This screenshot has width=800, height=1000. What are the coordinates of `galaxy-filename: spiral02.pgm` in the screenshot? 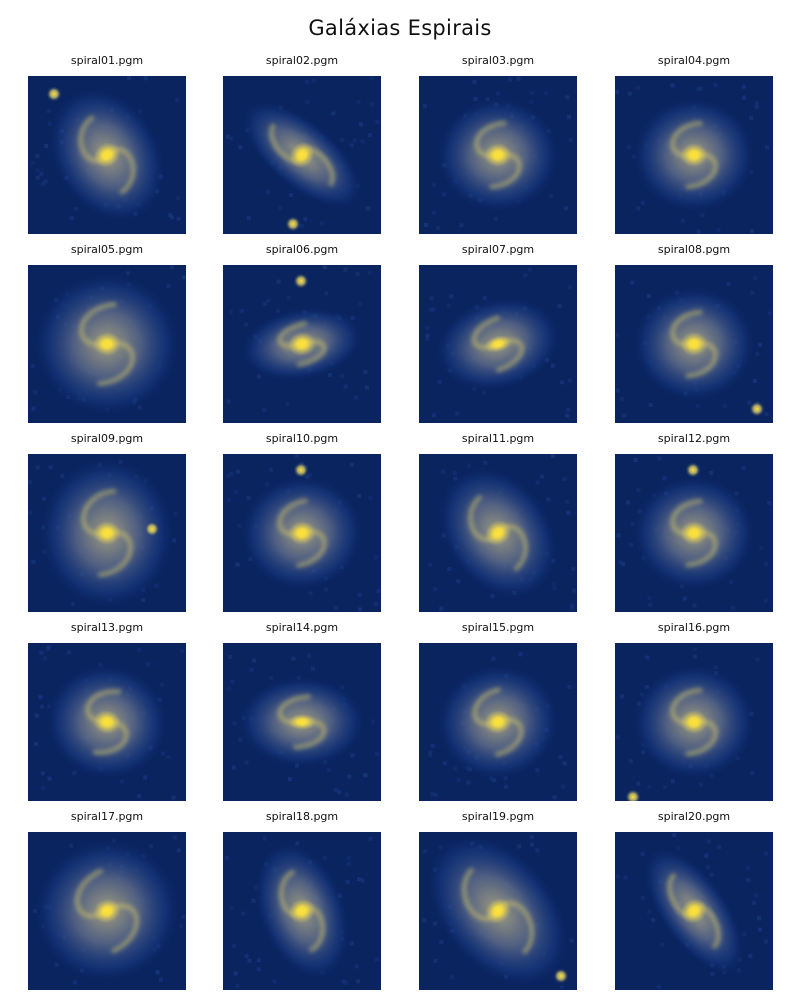 It's located at (302, 60).